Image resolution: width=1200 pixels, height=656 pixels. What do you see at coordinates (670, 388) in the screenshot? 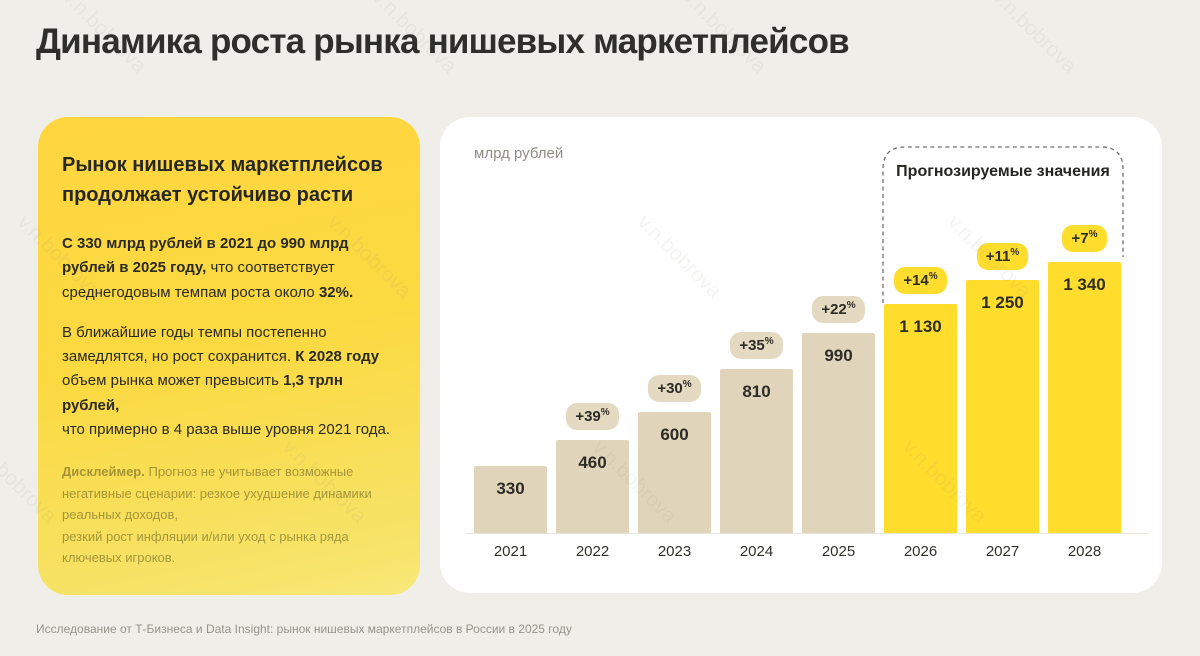
I see `growth-value: +30` at bounding box center [670, 388].